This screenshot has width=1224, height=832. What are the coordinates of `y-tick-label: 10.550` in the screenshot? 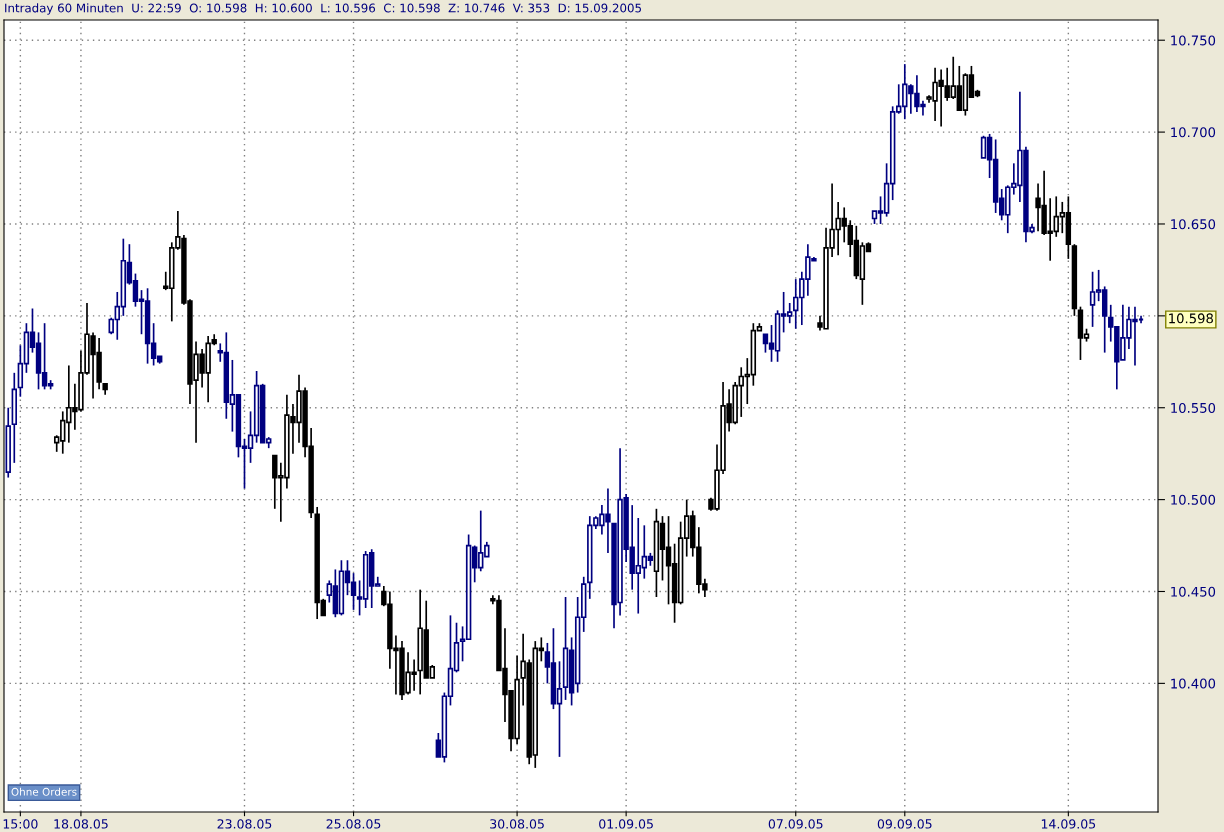 It's located at (1193, 407).